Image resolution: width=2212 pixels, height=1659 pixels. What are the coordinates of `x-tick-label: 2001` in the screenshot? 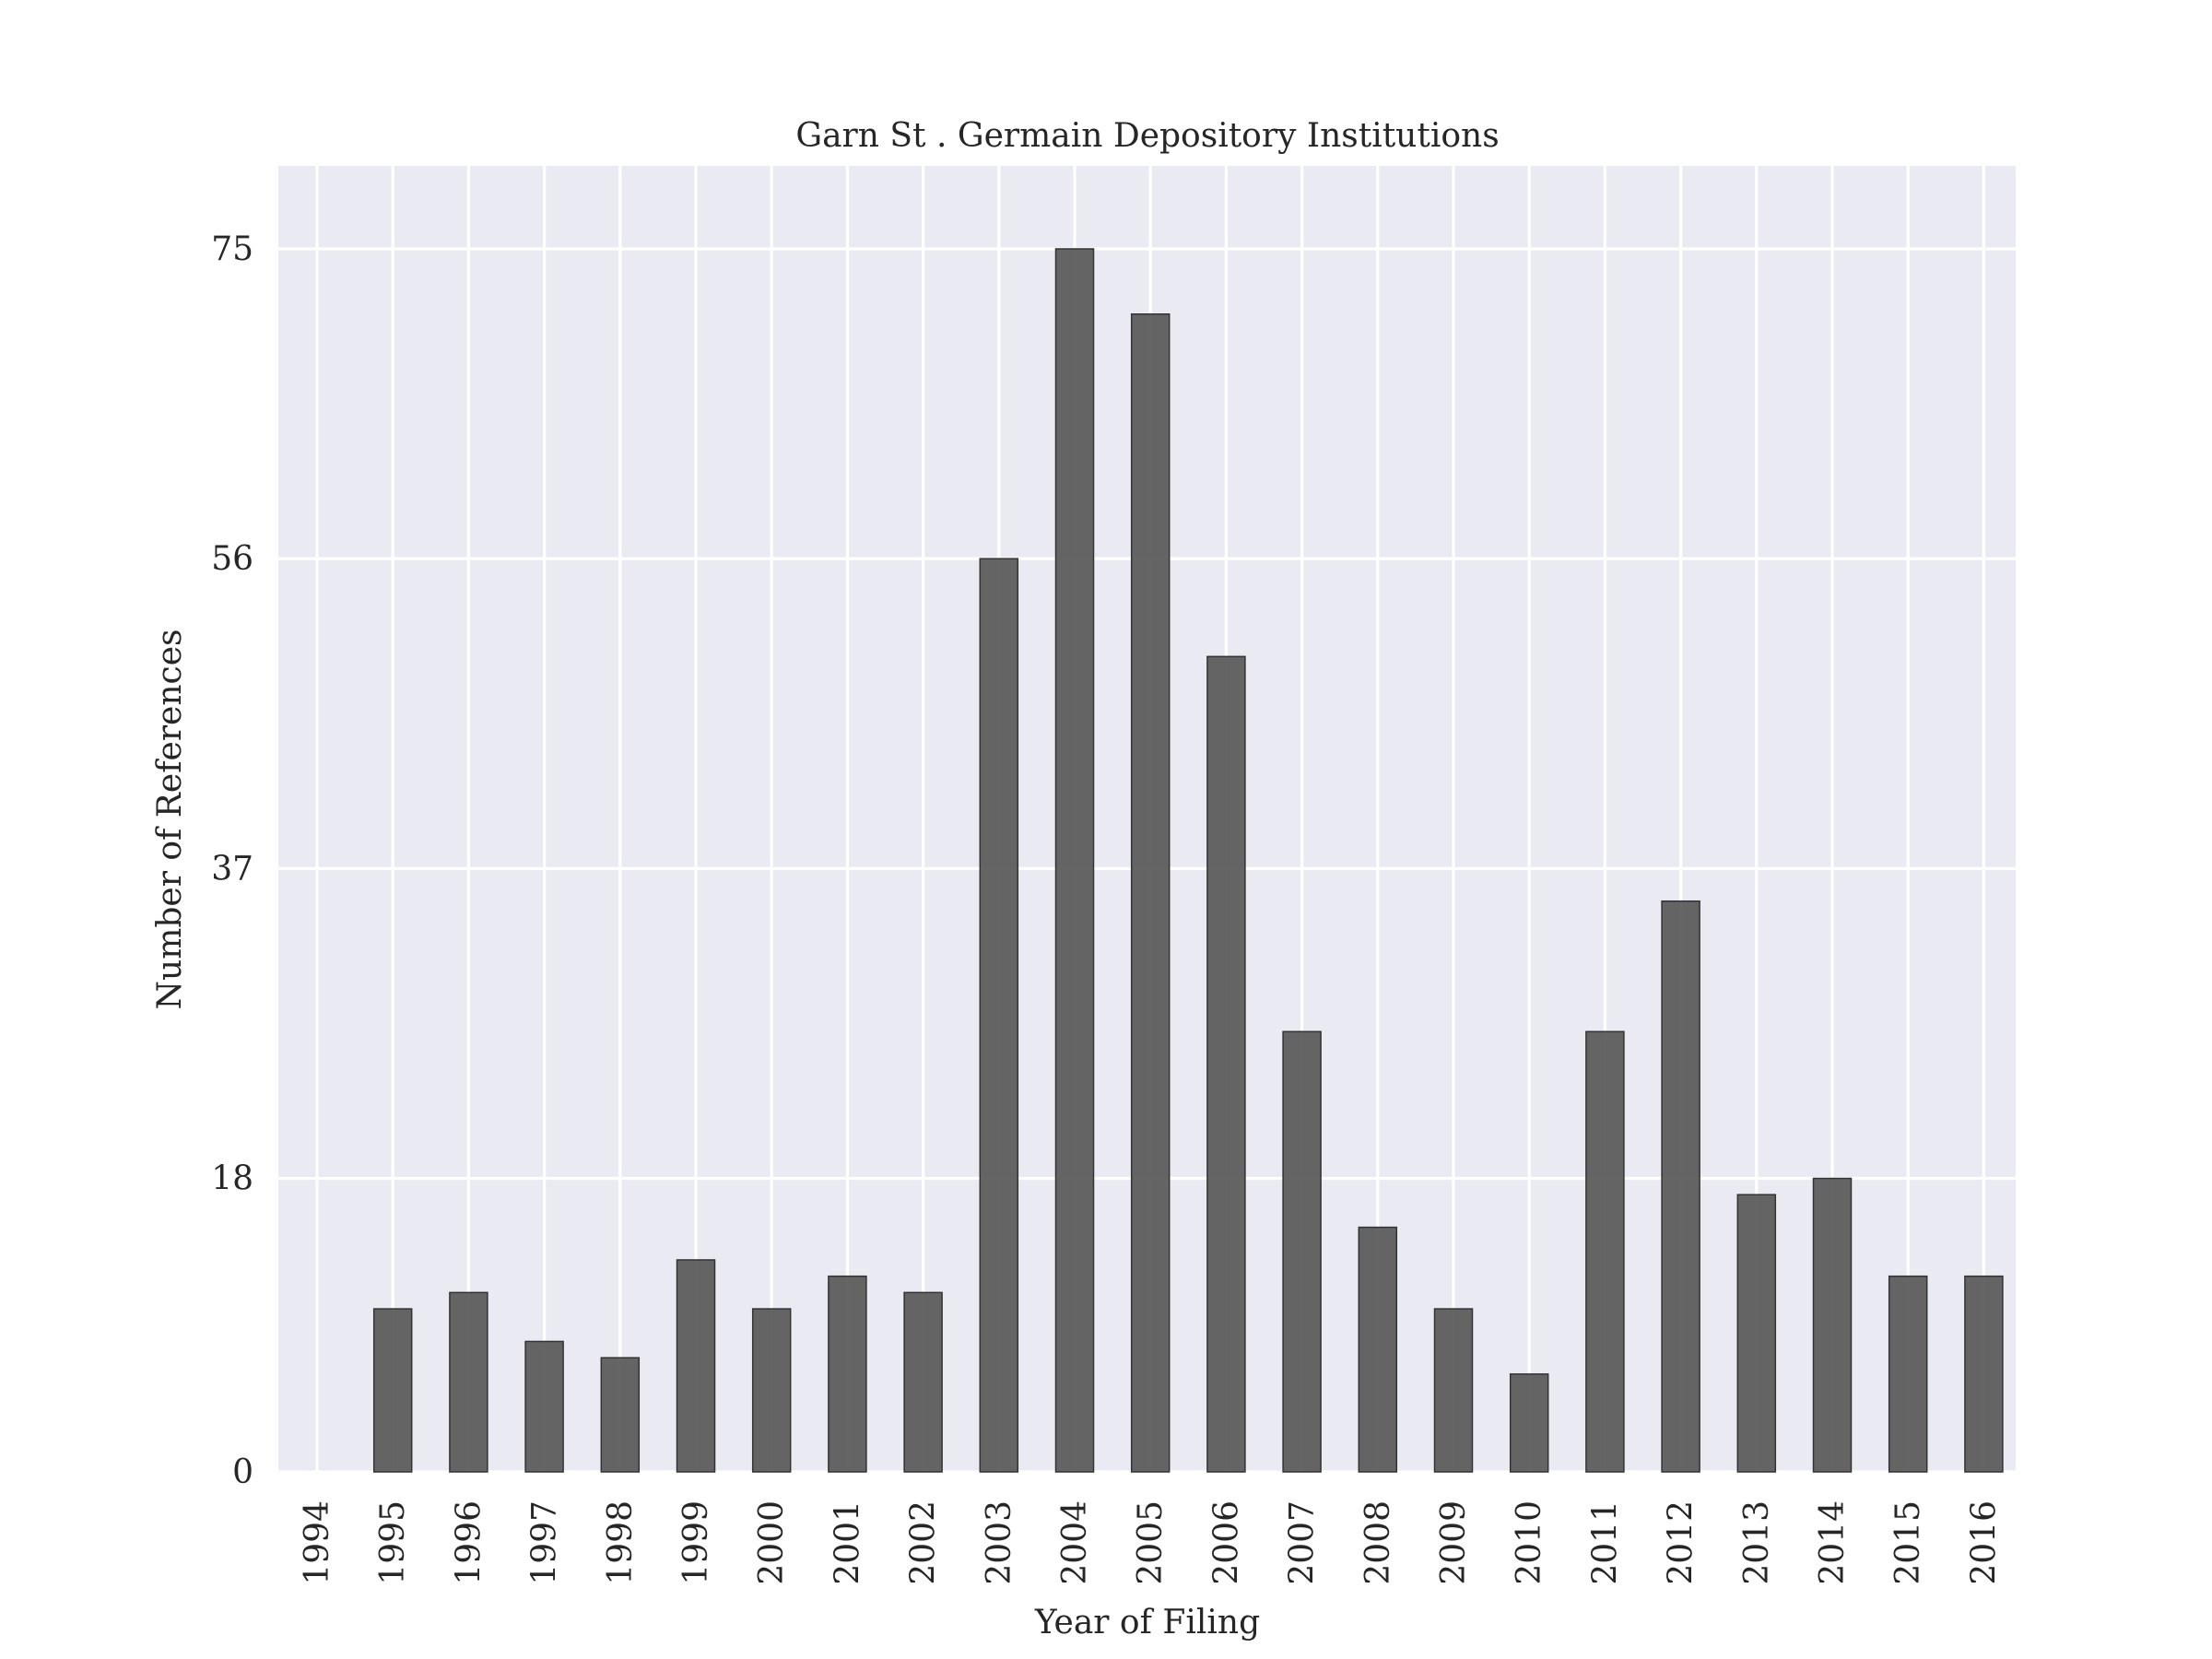 It's located at (847, 1542).